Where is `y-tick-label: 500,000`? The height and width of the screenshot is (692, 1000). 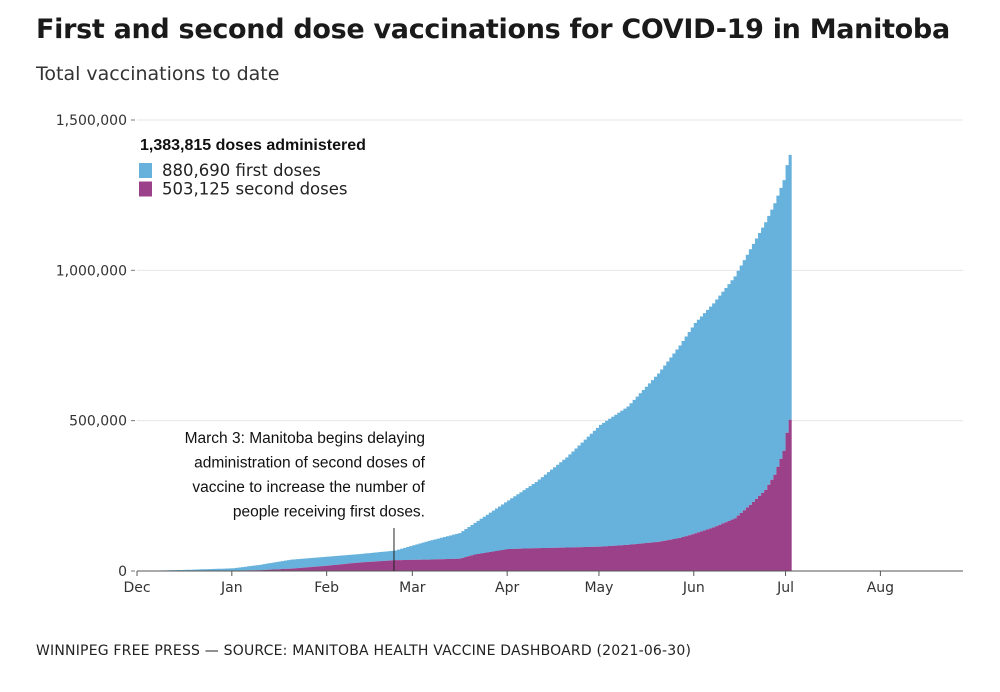 y-tick-label: 500,000 is located at coordinates (98, 422).